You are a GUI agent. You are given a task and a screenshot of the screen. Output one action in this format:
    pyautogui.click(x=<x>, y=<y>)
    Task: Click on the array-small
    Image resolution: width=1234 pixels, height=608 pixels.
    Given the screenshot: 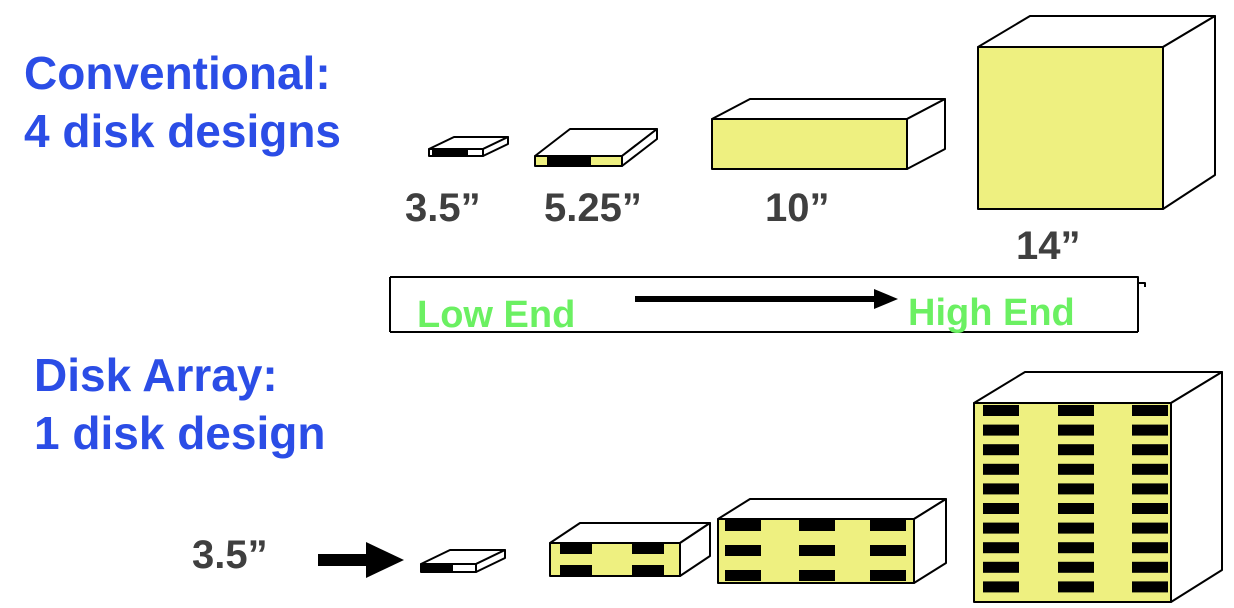 What is the action you would take?
    pyautogui.click(x=630, y=549)
    